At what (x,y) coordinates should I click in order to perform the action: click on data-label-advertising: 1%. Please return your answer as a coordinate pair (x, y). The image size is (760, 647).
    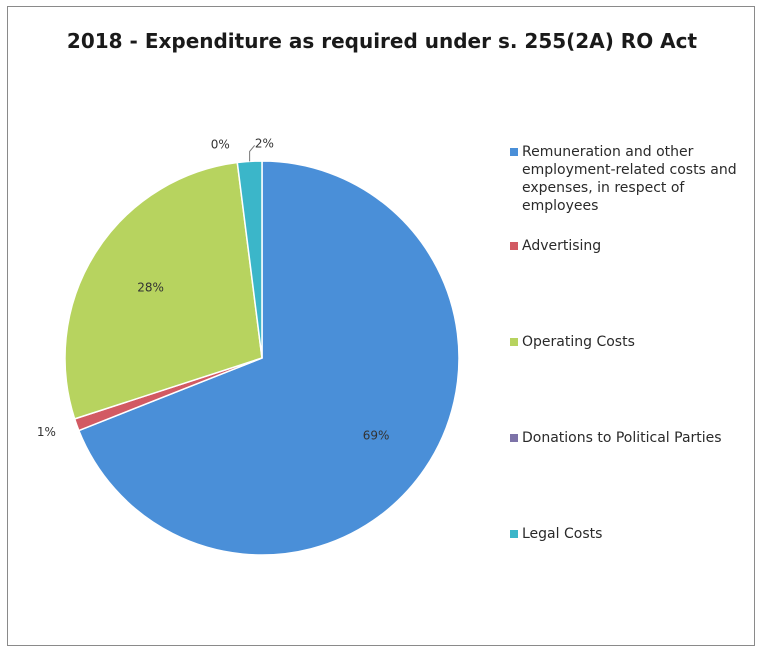
    Looking at the image, I should click on (46, 432).